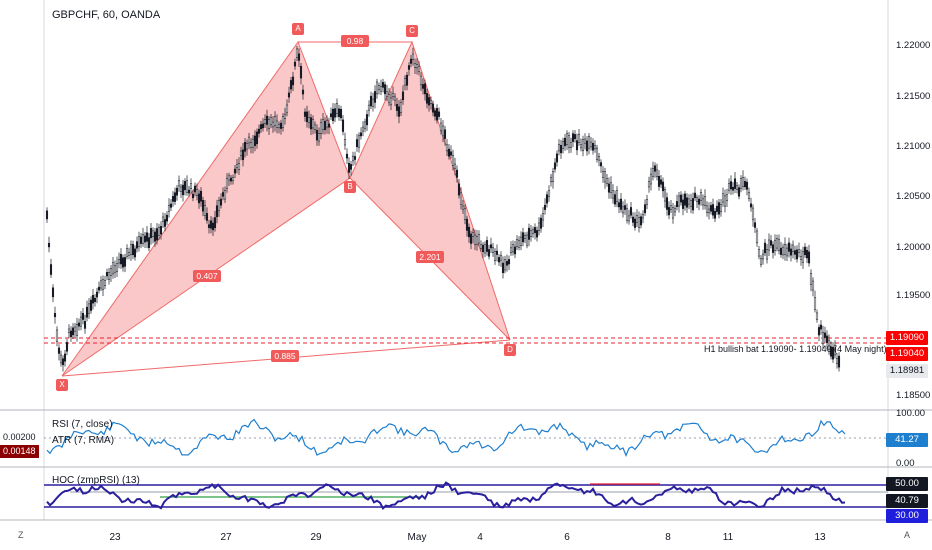  What do you see at coordinates (96, 480) in the screenshot?
I see `hoc-label: HOC (zmpRSI) (13)` at bounding box center [96, 480].